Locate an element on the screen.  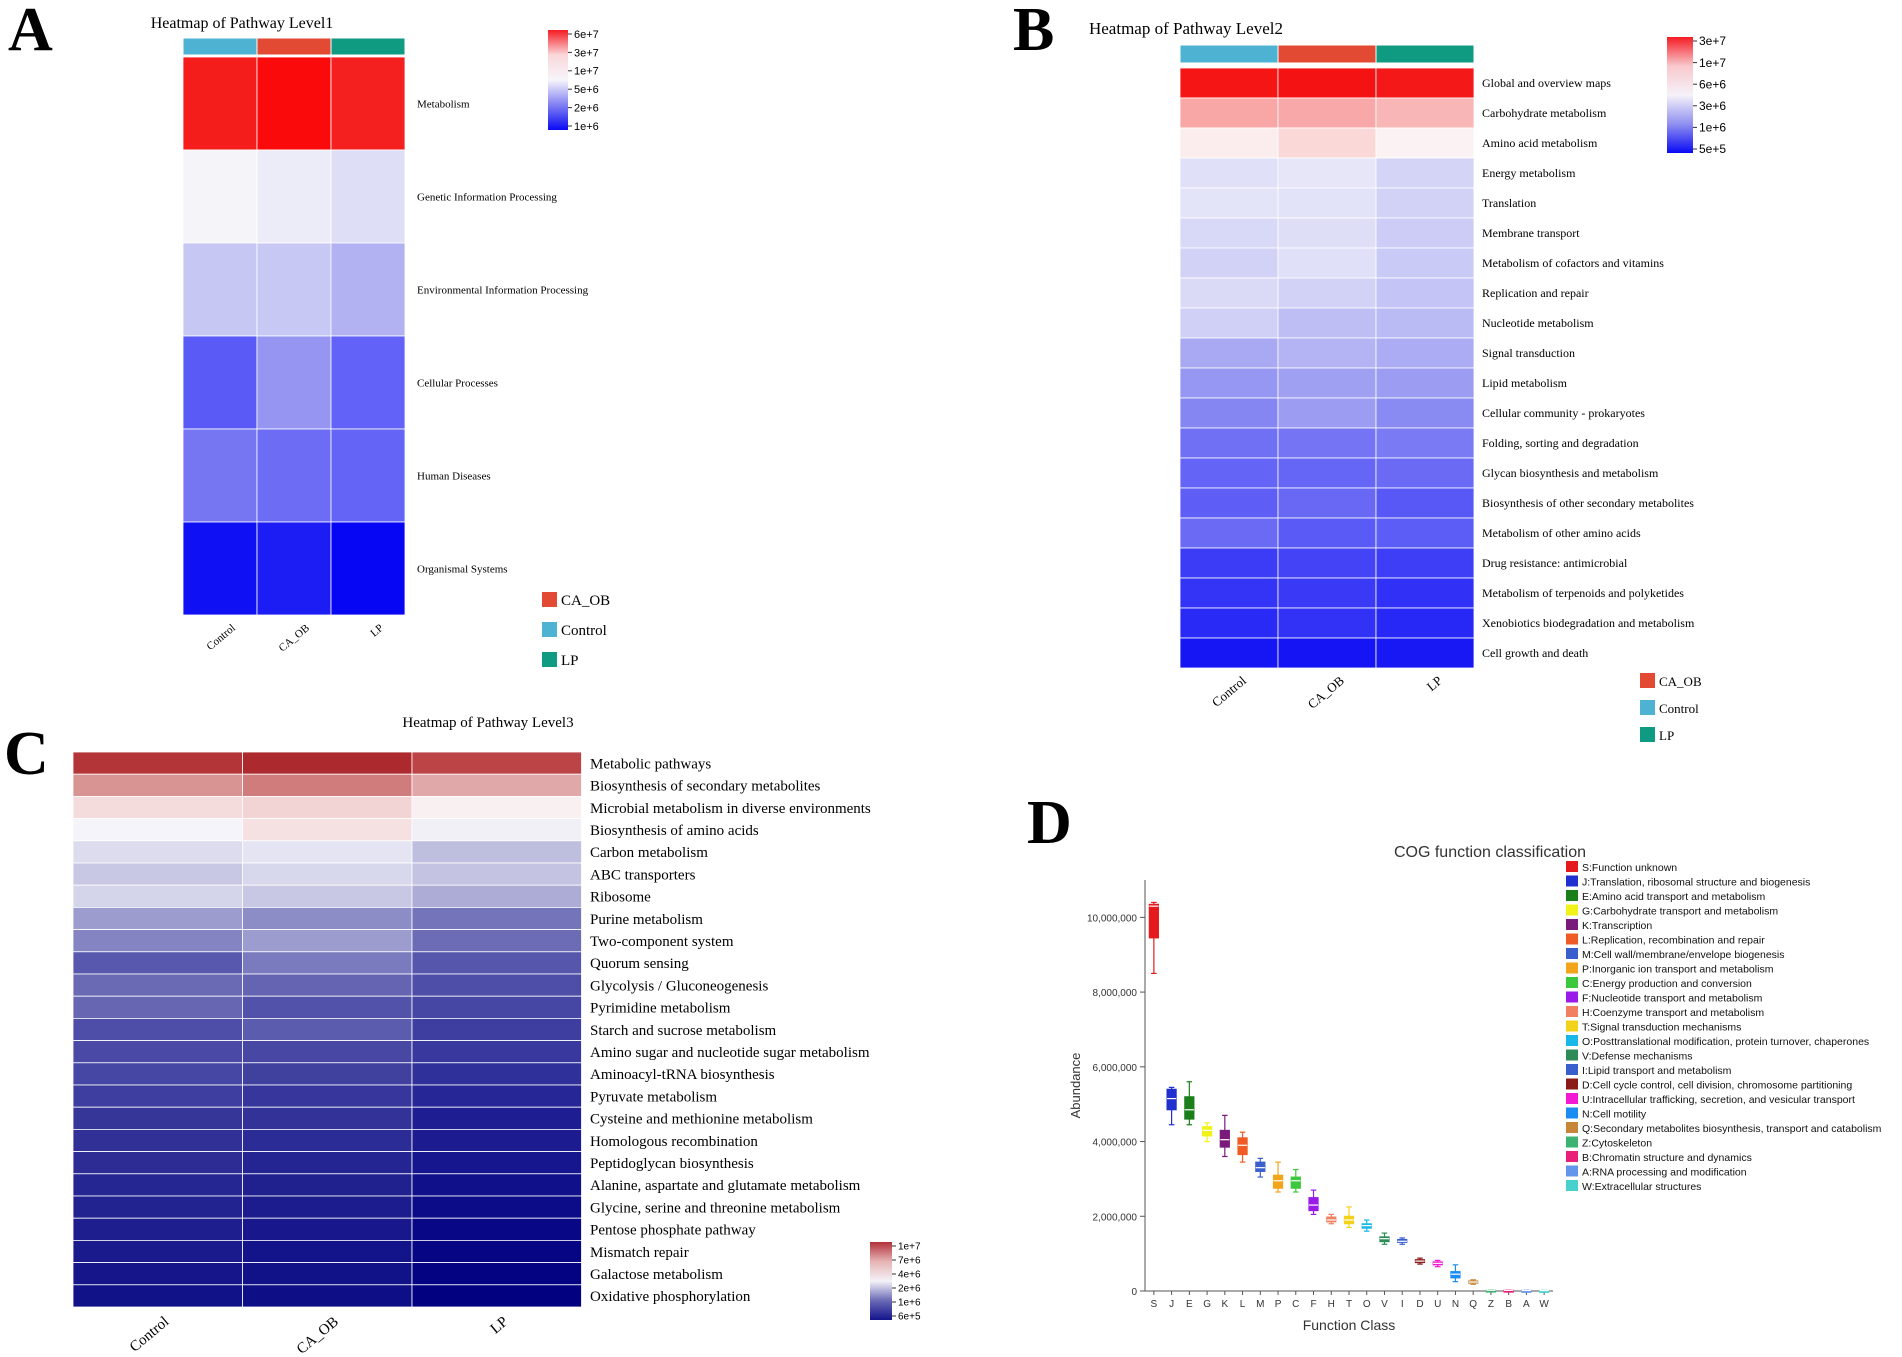
row-label: Membrane transport is located at coordinates (1531, 233).